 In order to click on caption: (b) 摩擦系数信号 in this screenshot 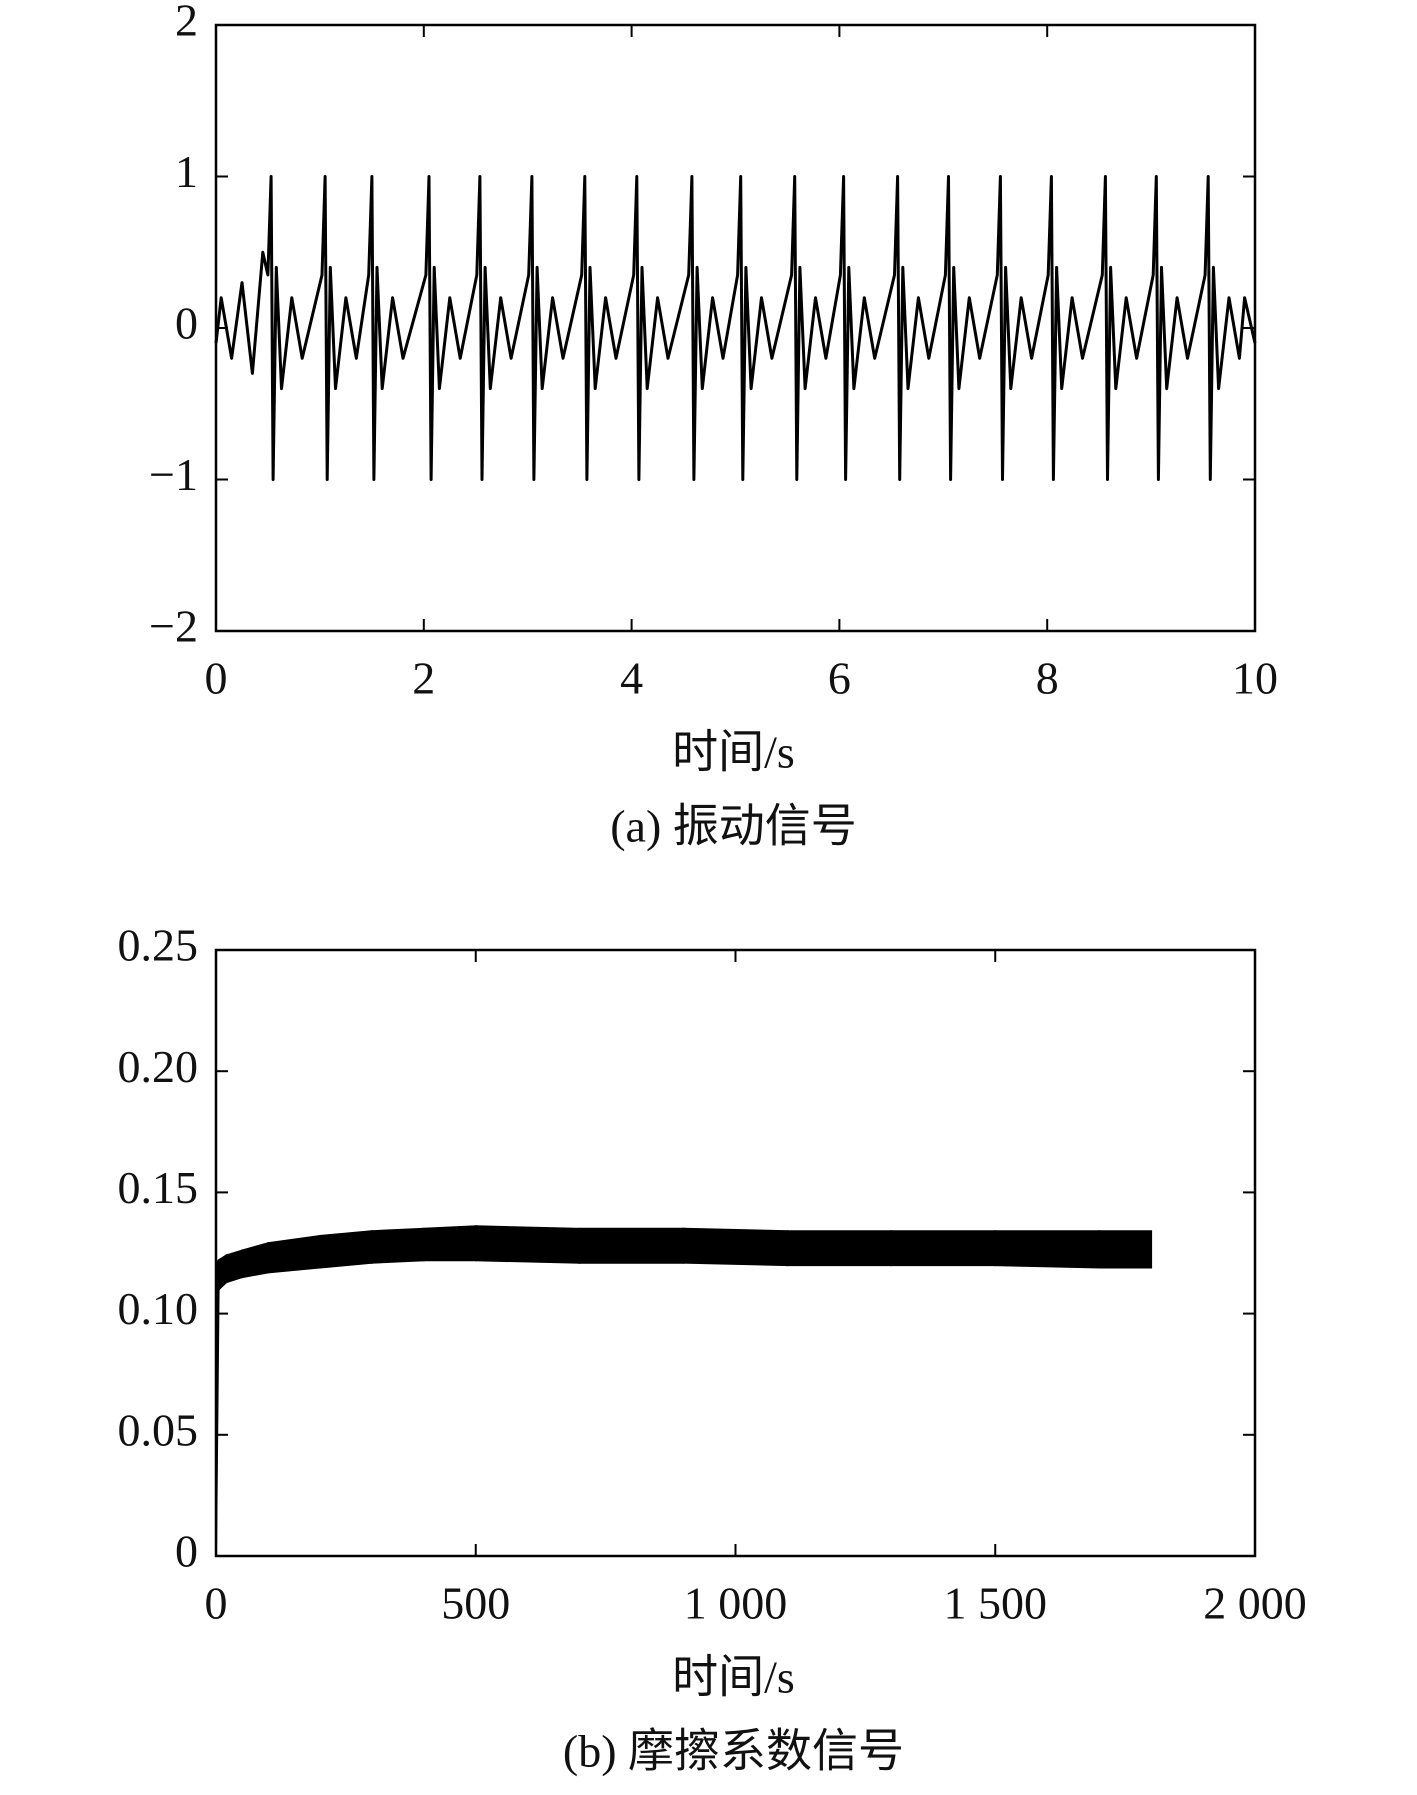, I will do `click(733, 1751)`.